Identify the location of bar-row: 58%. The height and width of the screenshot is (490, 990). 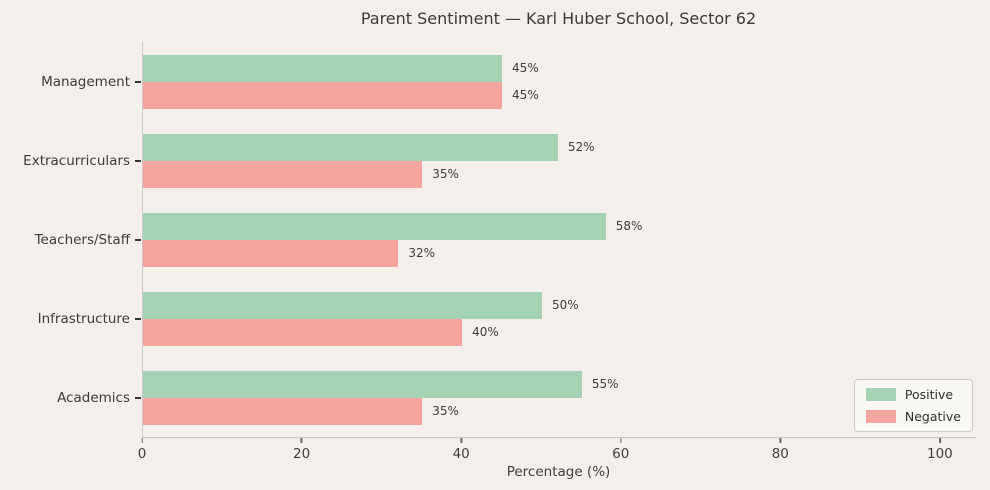
(559, 226).